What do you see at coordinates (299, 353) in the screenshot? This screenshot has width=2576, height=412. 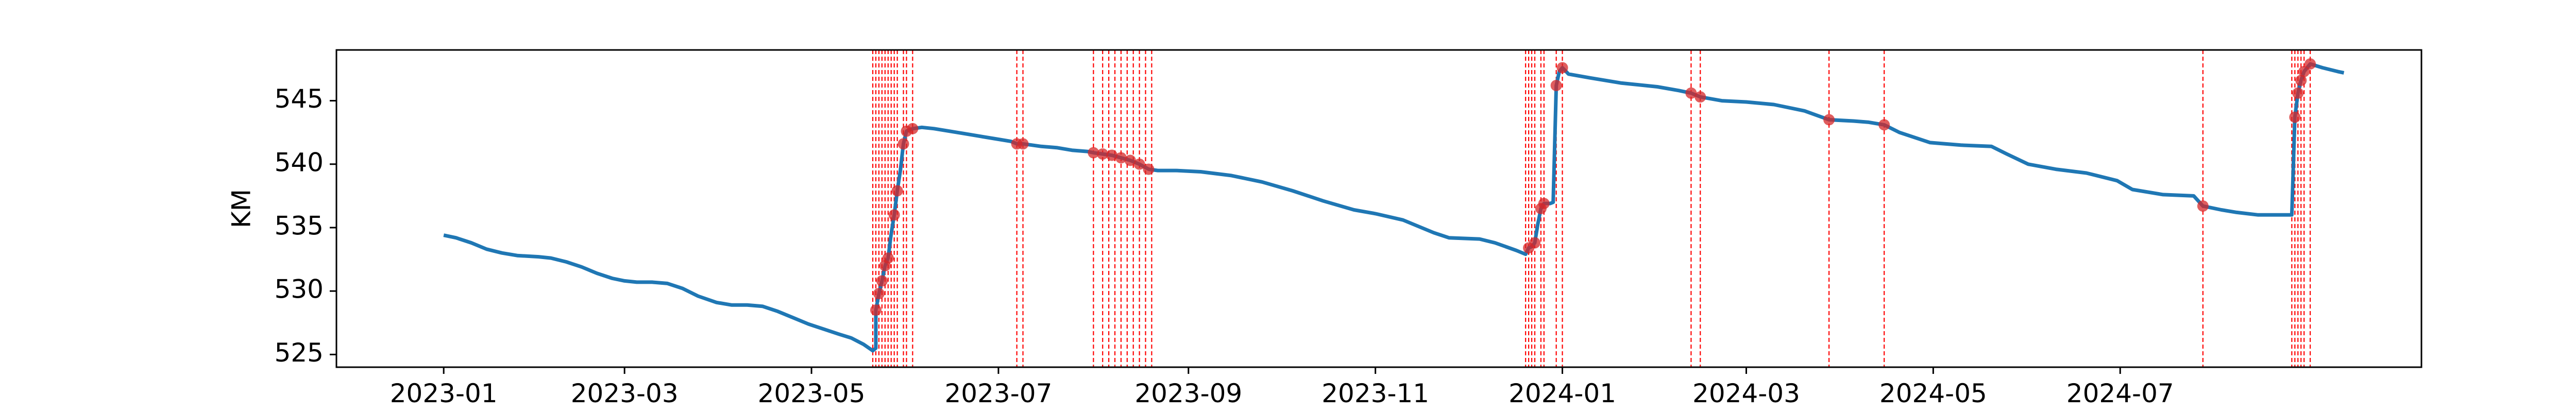 I see `y-tick-label-0: 525` at bounding box center [299, 353].